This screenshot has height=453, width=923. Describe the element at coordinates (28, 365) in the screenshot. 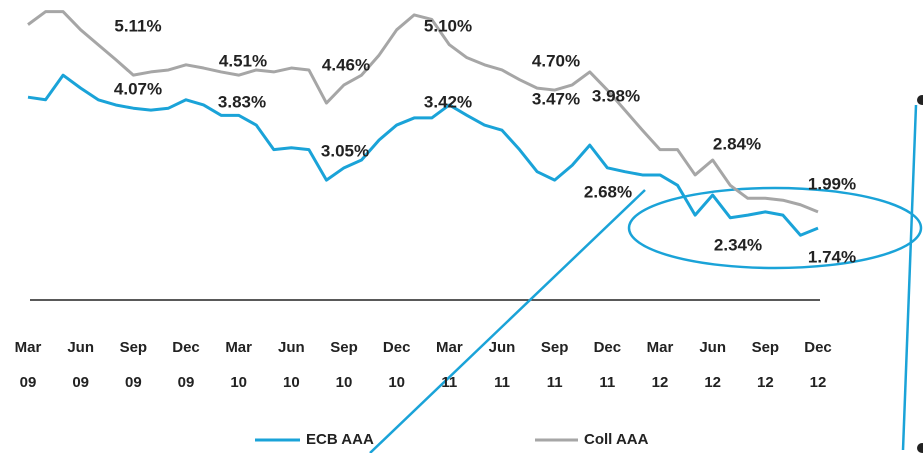

I see `x-tick-label: Mar 09` at that location.